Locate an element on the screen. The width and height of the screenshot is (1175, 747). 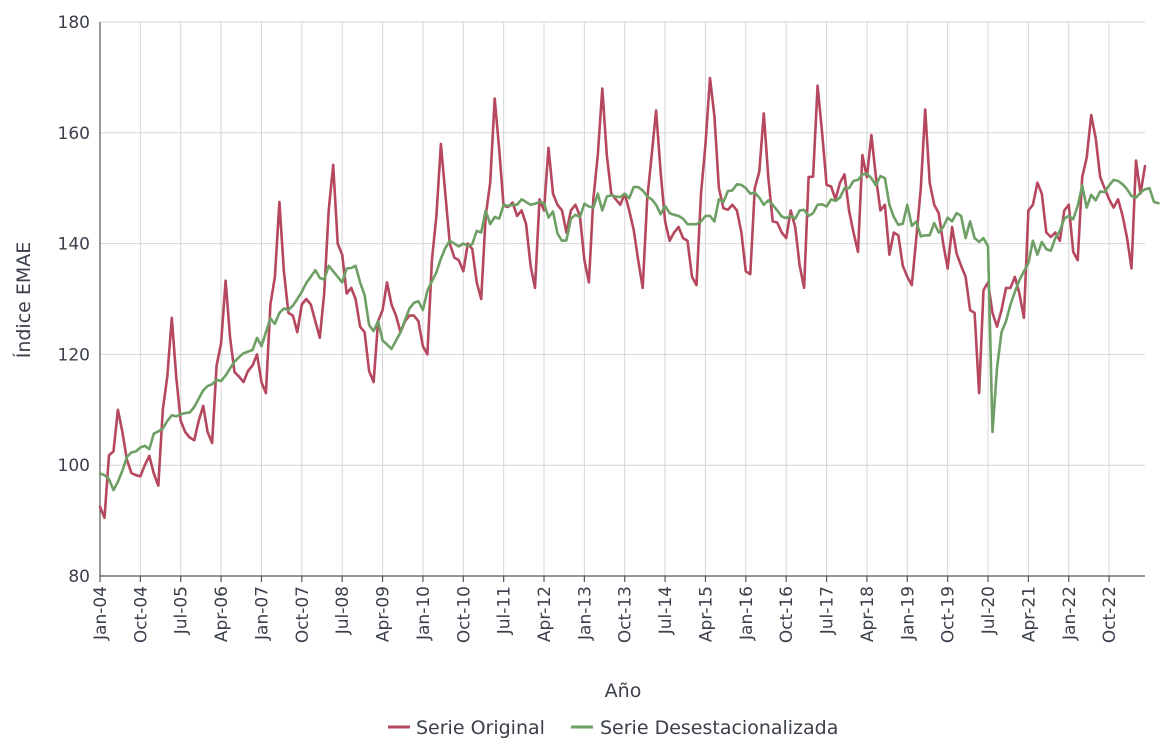
y-tick-label: 120 is located at coordinates (74, 355).